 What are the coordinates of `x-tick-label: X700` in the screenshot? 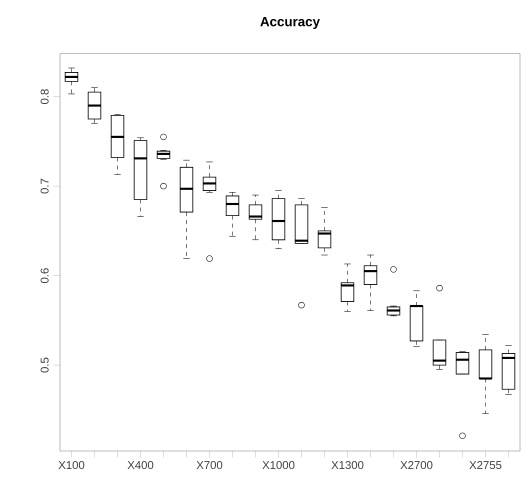 It's located at (209, 465).